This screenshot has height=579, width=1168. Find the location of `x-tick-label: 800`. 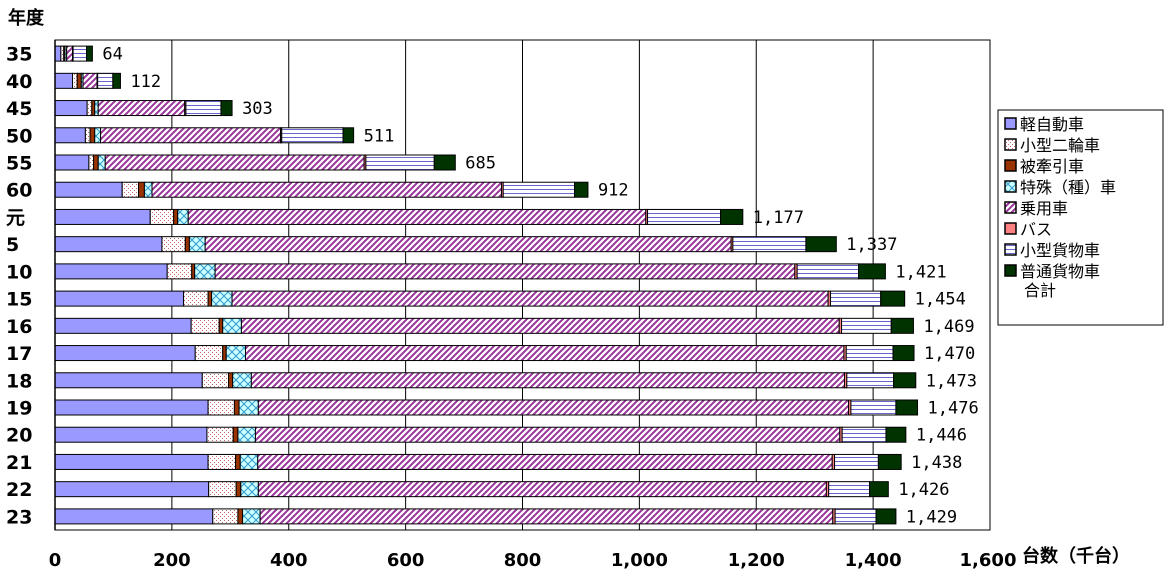

x-tick-label: 800 is located at coordinates (523, 560).